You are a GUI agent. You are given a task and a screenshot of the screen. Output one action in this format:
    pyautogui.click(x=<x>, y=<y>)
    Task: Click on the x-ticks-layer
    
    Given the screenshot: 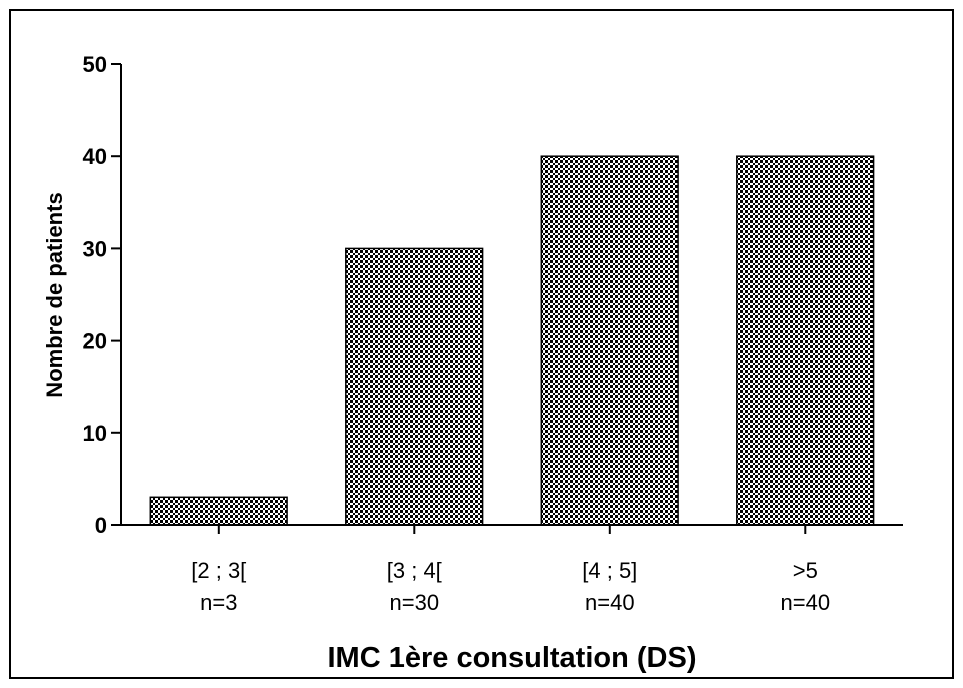 What is the action you would take?
    pyautogui.click(x=512, y=529)
    